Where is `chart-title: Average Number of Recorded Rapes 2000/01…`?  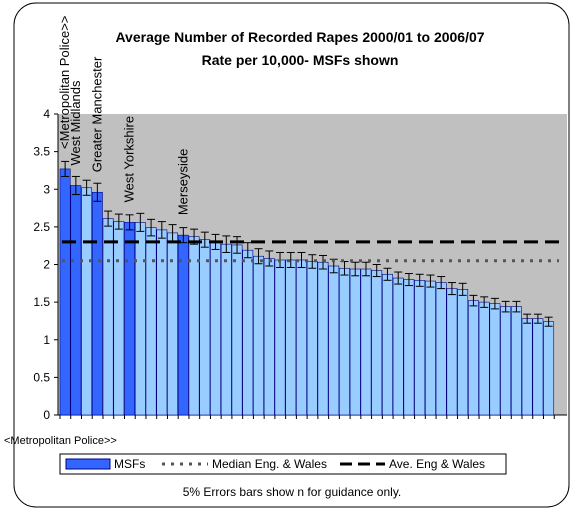 chart-title: Average Number of Recorded Rapes 2000/01… is located at coordinates (299, 37).